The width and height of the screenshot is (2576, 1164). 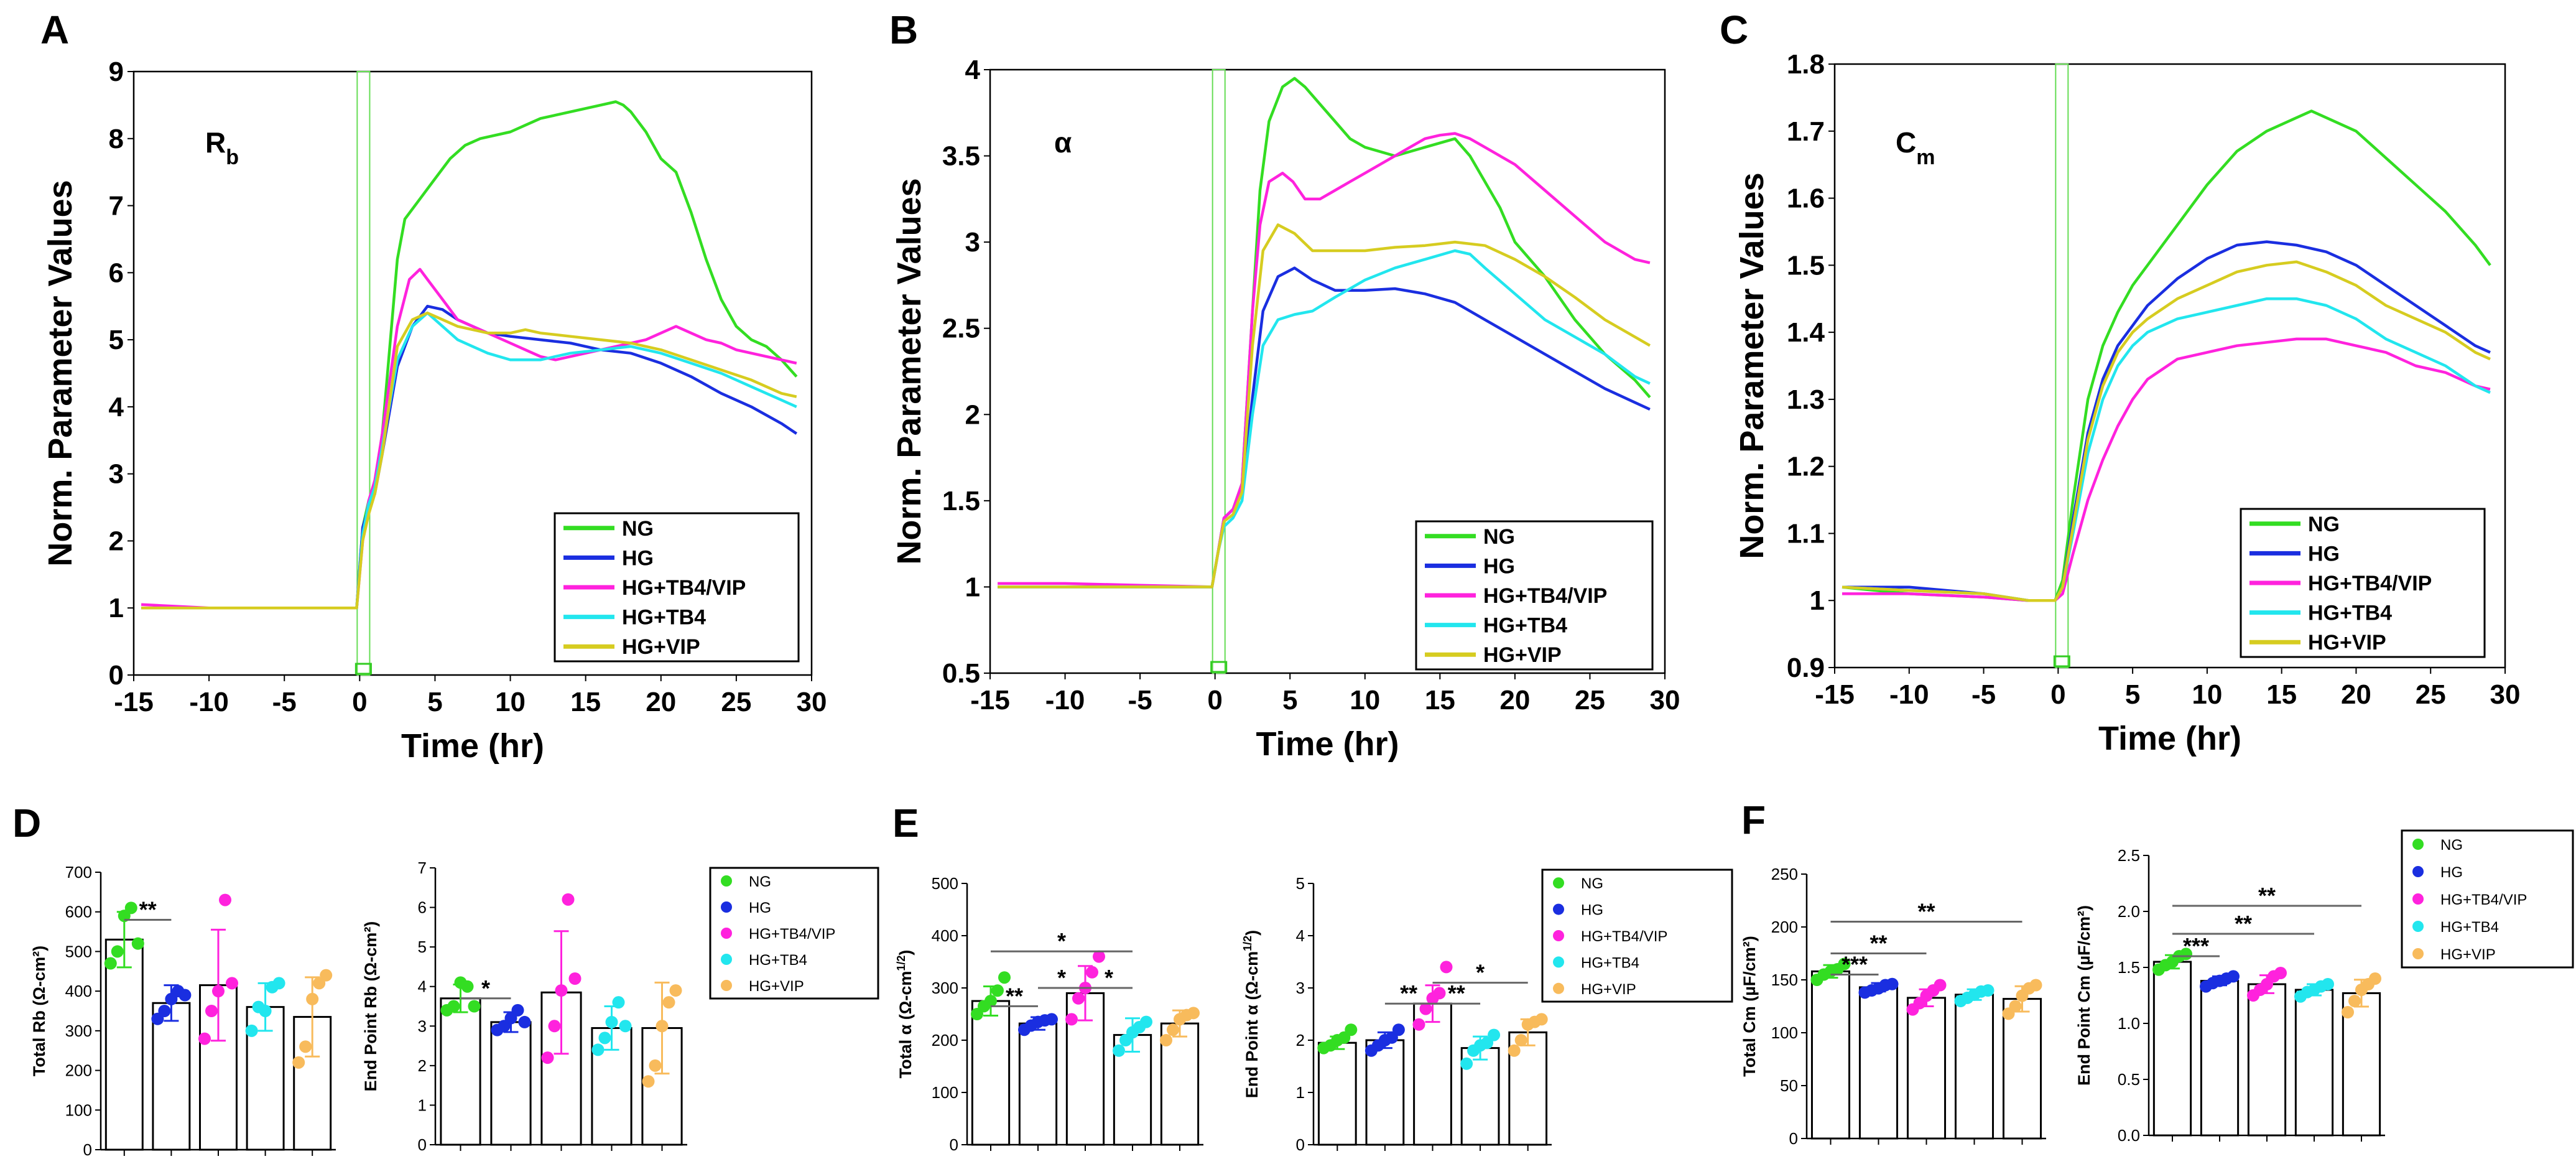 I want to click on y-tick-label: 5, so click(x=1300, y=883).